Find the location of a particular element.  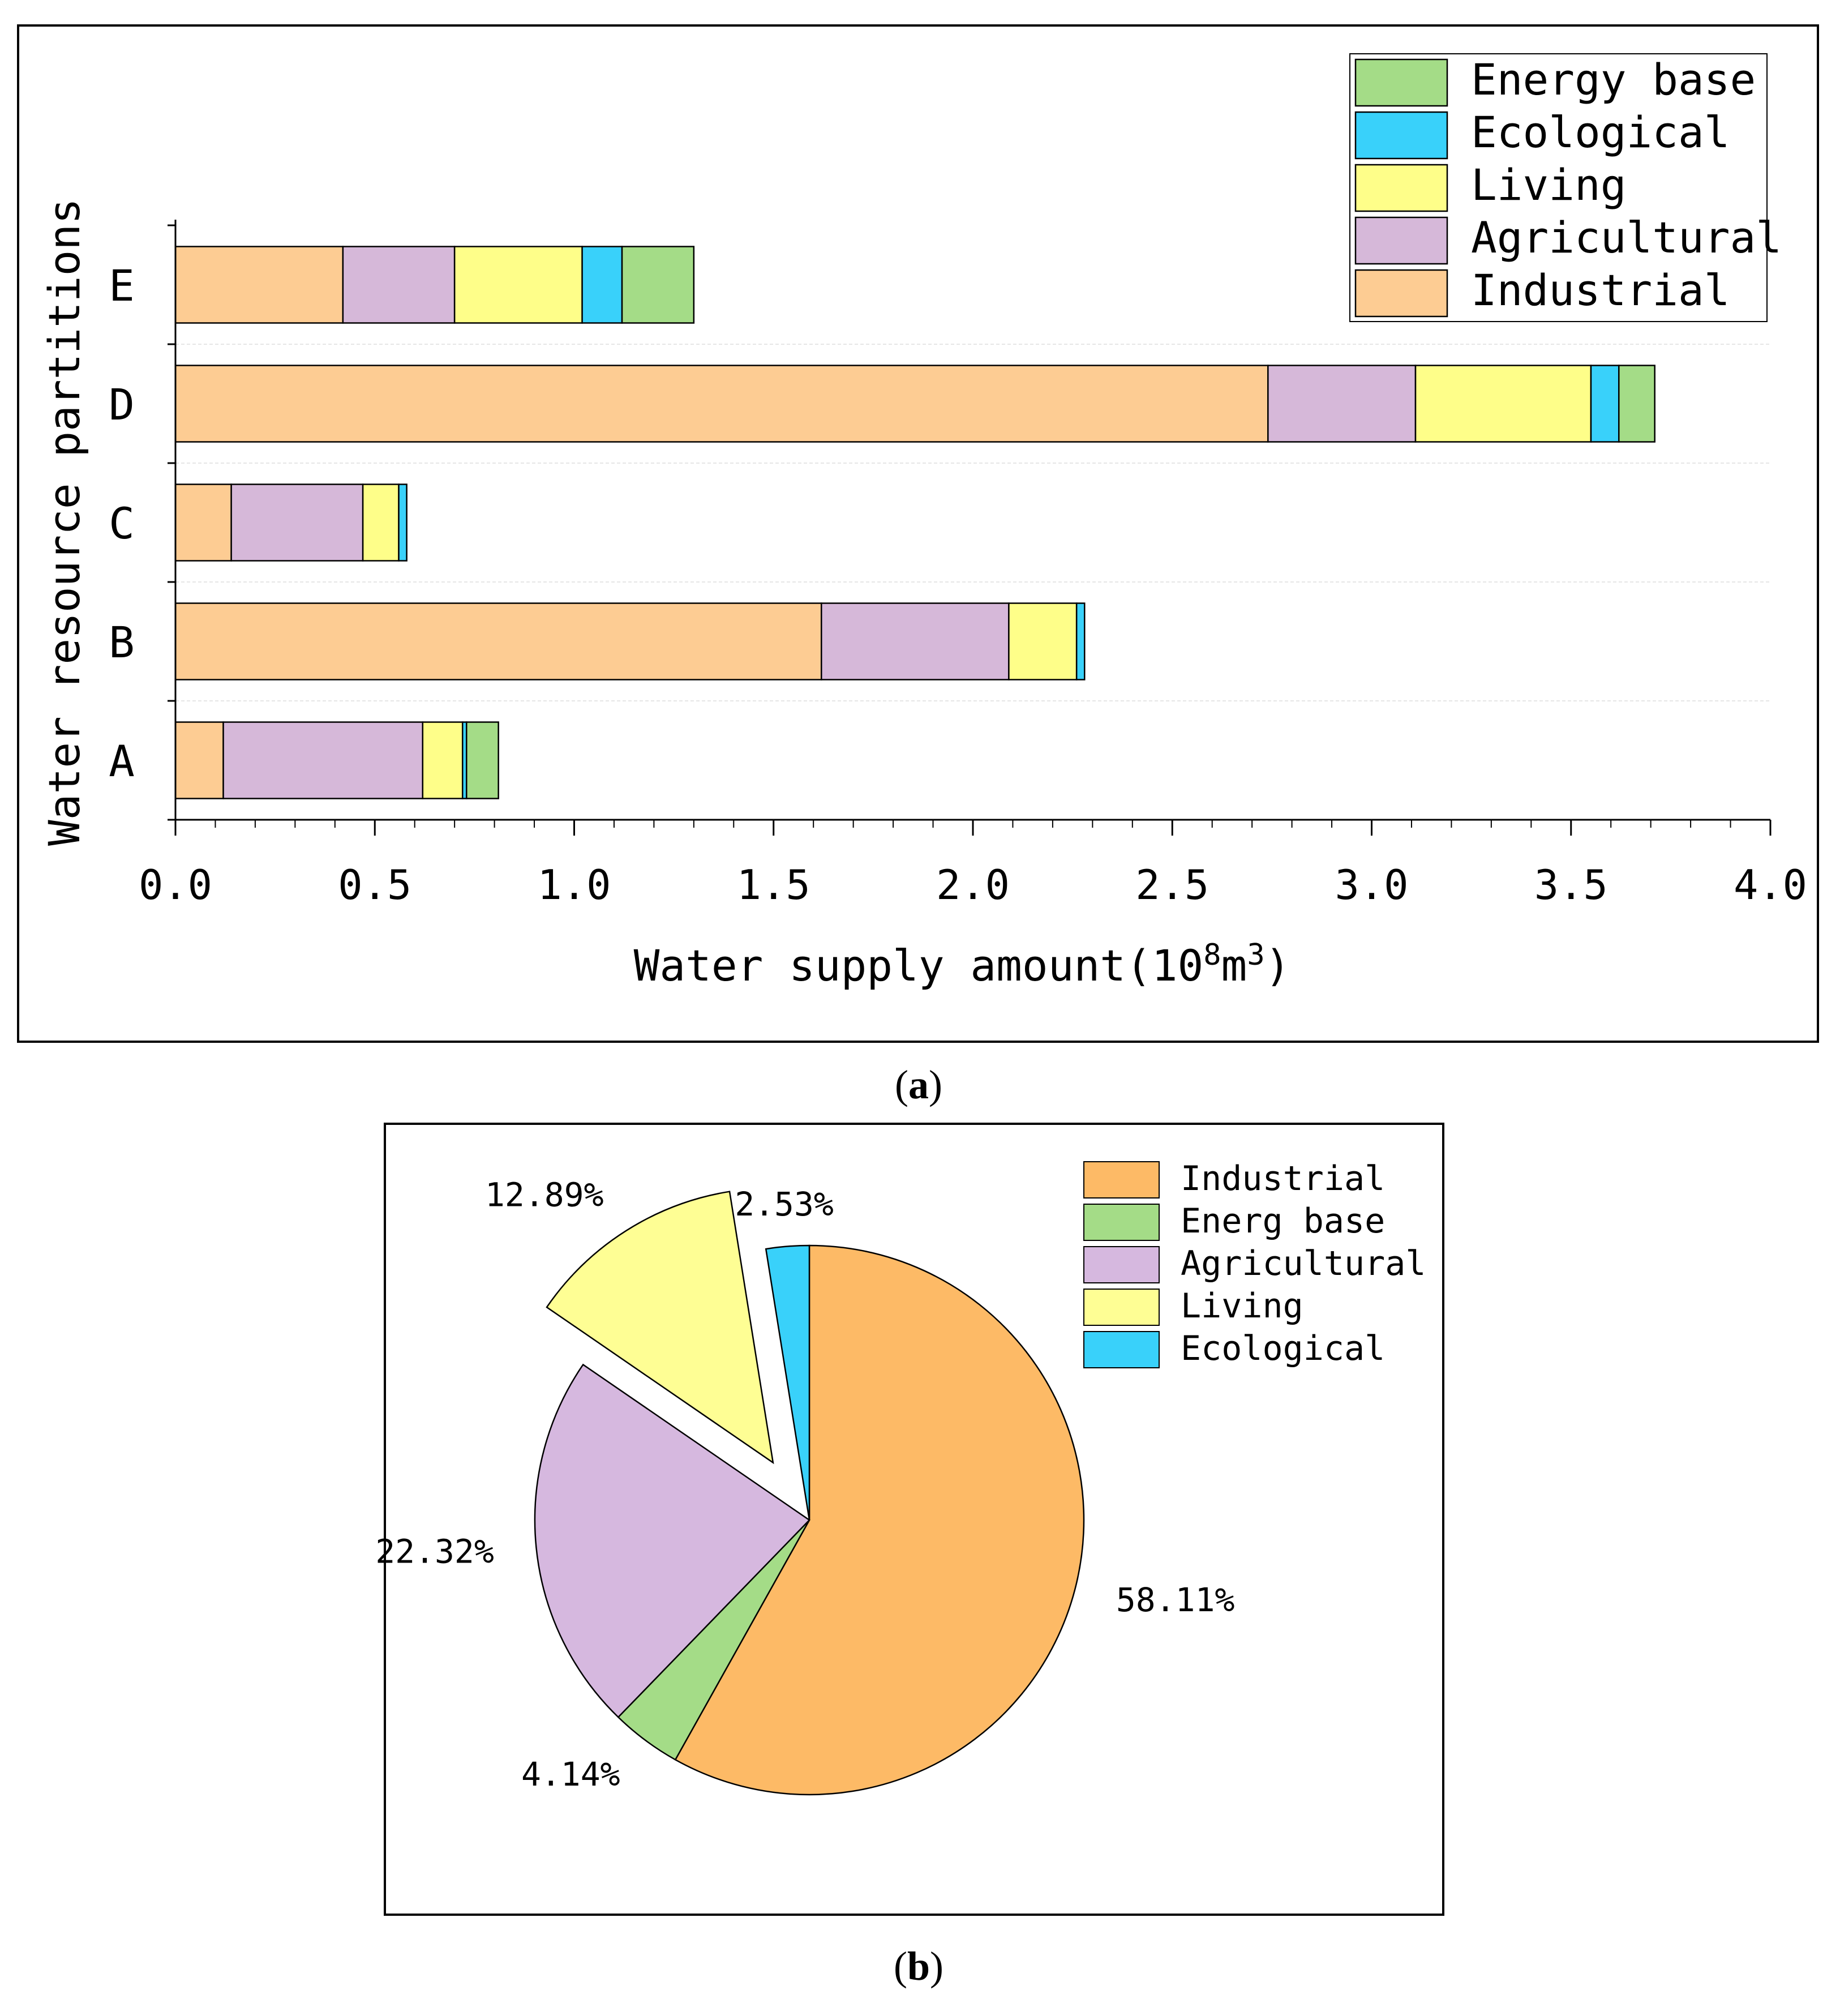

bar-segment-b-ecological is located at coordinates (1080, 641).